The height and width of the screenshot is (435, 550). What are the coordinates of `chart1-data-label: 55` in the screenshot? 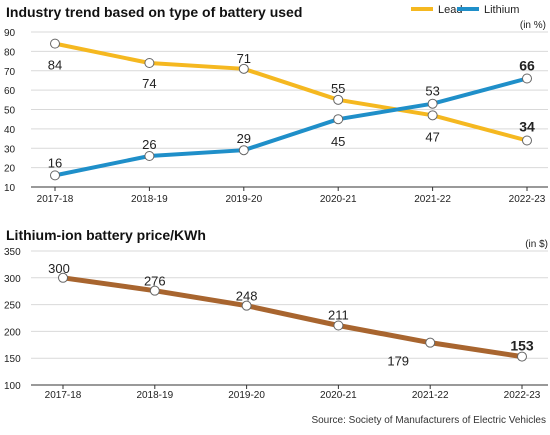 It's located at (338, 88).